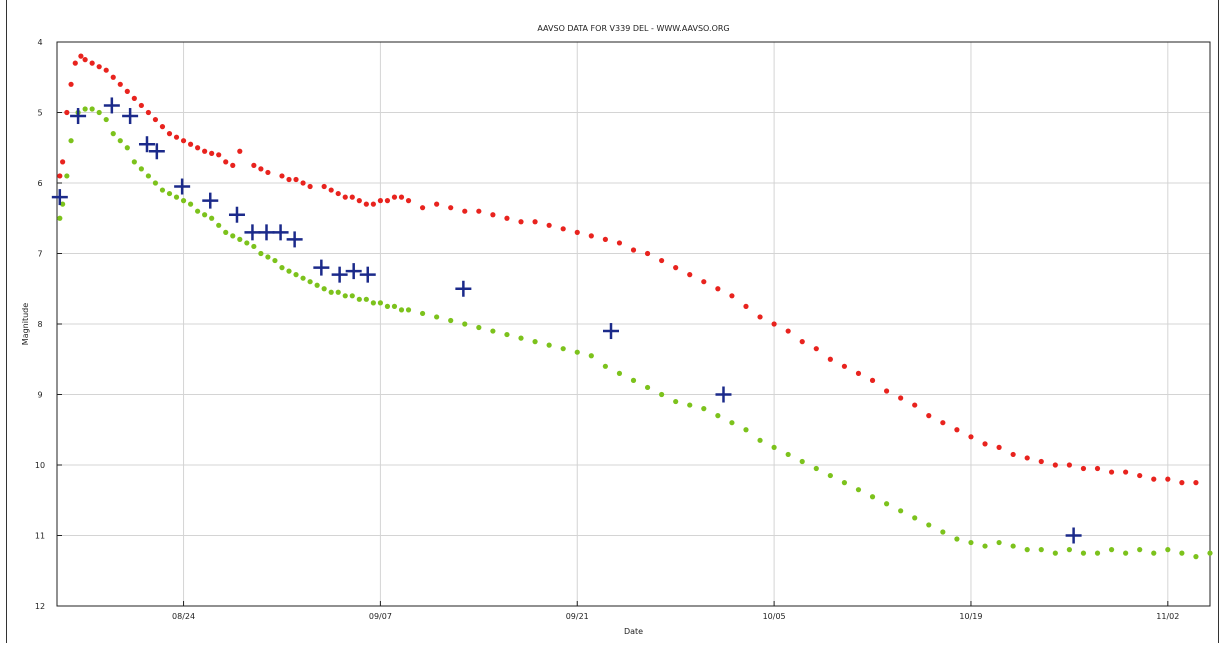  I want to click on y-tick-label: 10, so click(40, 465).